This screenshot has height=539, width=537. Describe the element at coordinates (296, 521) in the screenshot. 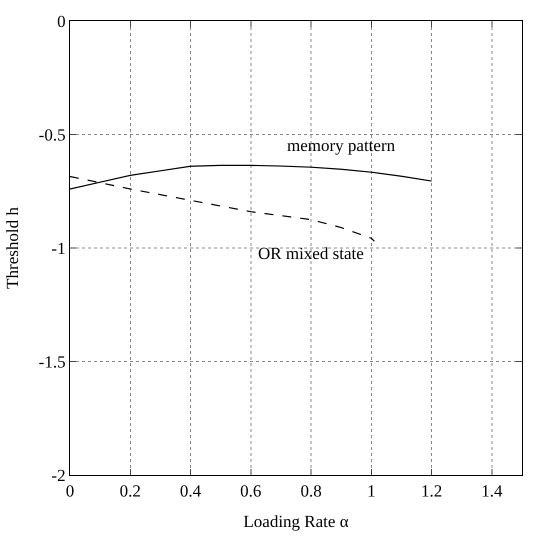

I see `x-axis-title: Loading Rate α` at that location.